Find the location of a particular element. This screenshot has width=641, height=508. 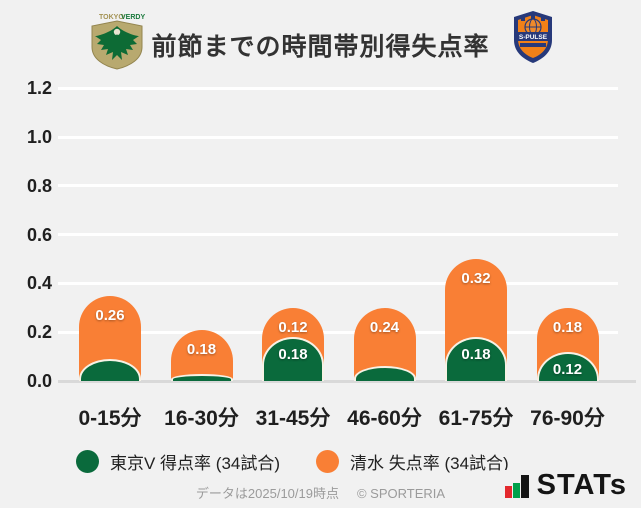

x-tick-label: 76-90分 is located at coordinates (567, 418).